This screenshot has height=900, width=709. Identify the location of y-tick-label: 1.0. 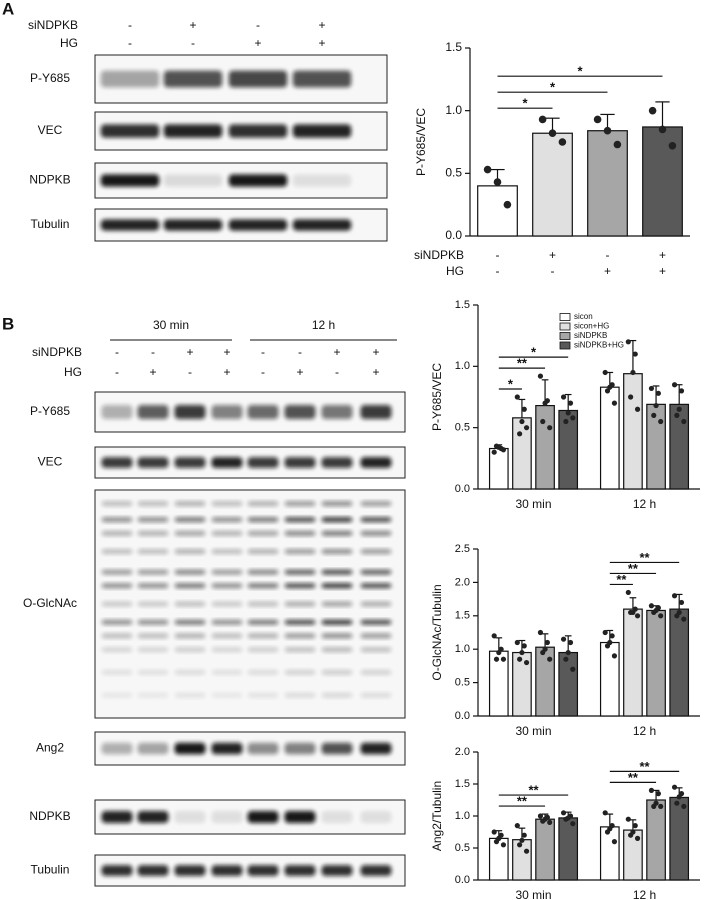
(462, 649).